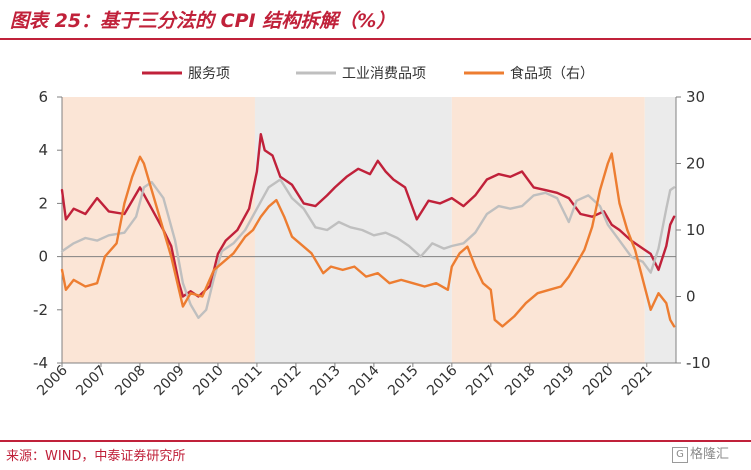 The width and height of the screenshot is (751, 470). What do you see at coordinates (130, 381) in the screenshot?
I see `x-tick-label: 2008` at bounding box center [130, 381].